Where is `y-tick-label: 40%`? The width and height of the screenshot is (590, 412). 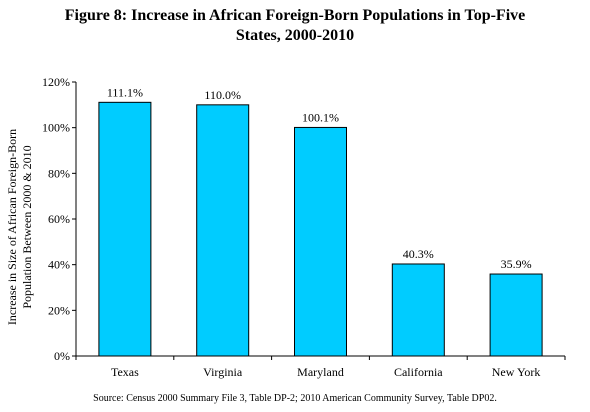 y-tick-label: 40% is located at coordinates (59, 265).